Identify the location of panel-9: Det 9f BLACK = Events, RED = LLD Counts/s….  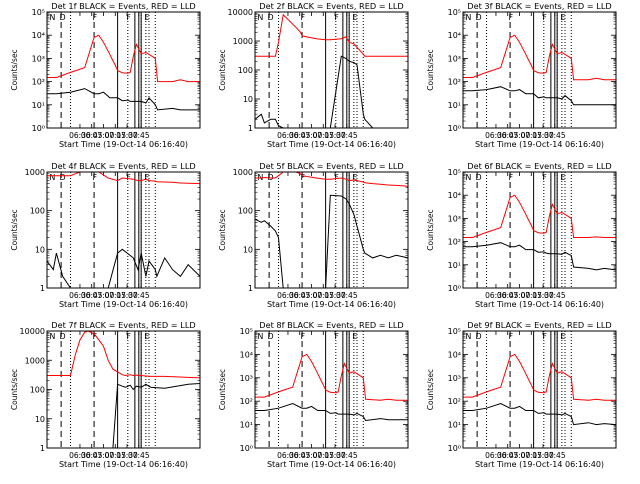
(521, 394).